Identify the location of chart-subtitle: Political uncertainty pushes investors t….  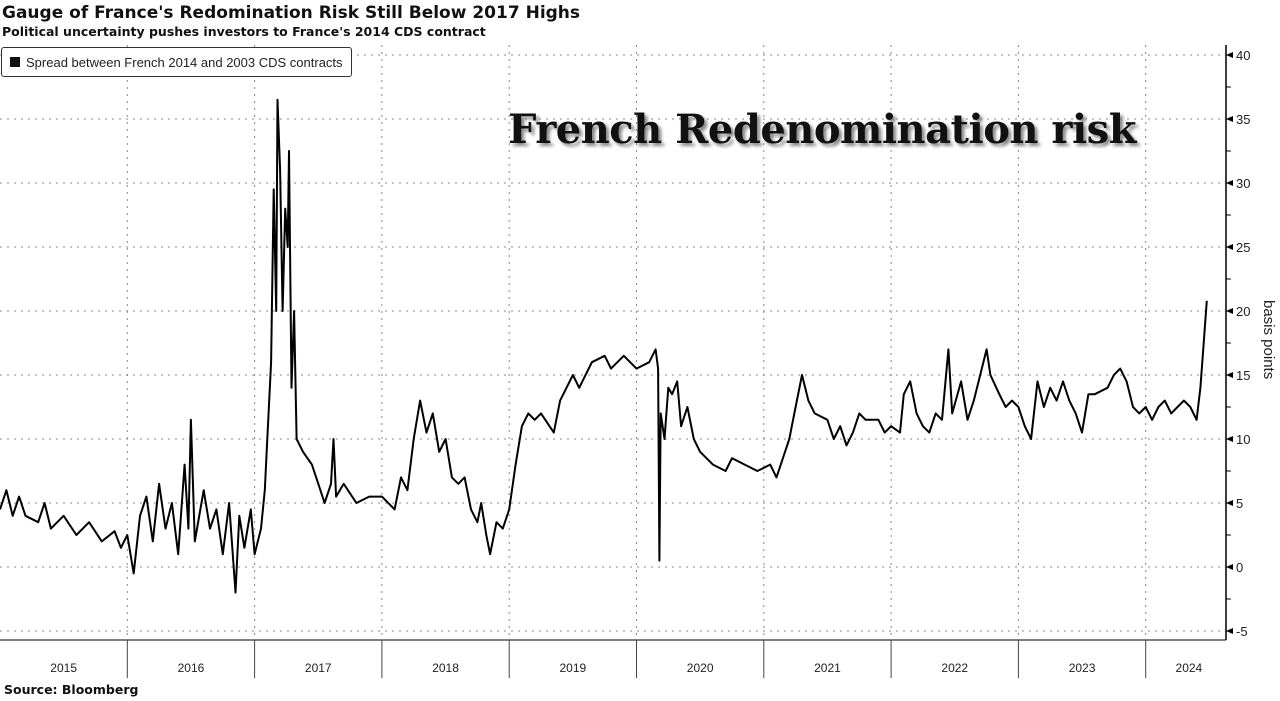
(244, 31).